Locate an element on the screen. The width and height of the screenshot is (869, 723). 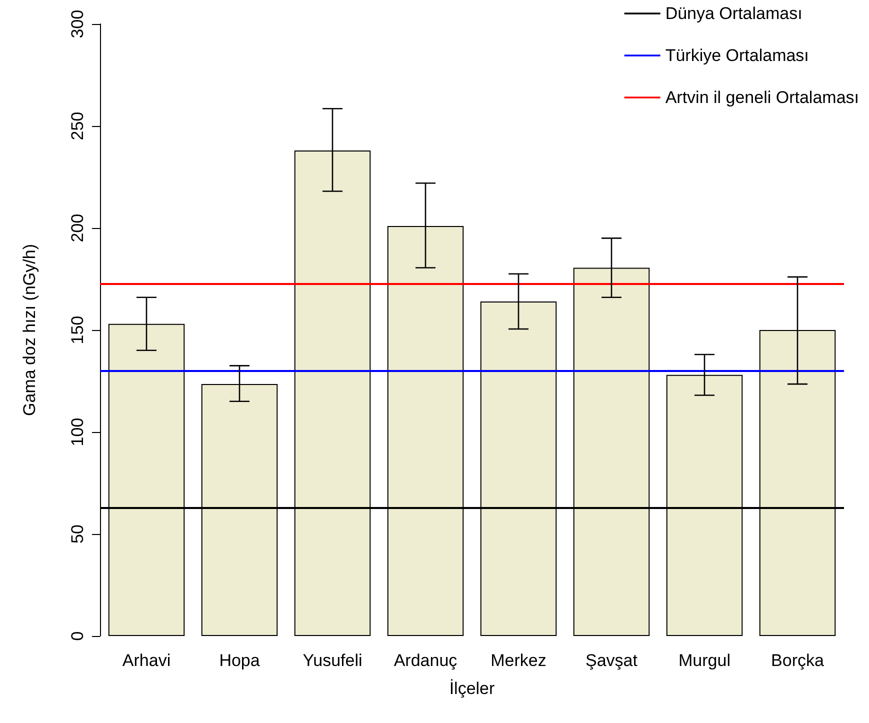
x-tick-label: Borçka is located at coordinates (797, 660).